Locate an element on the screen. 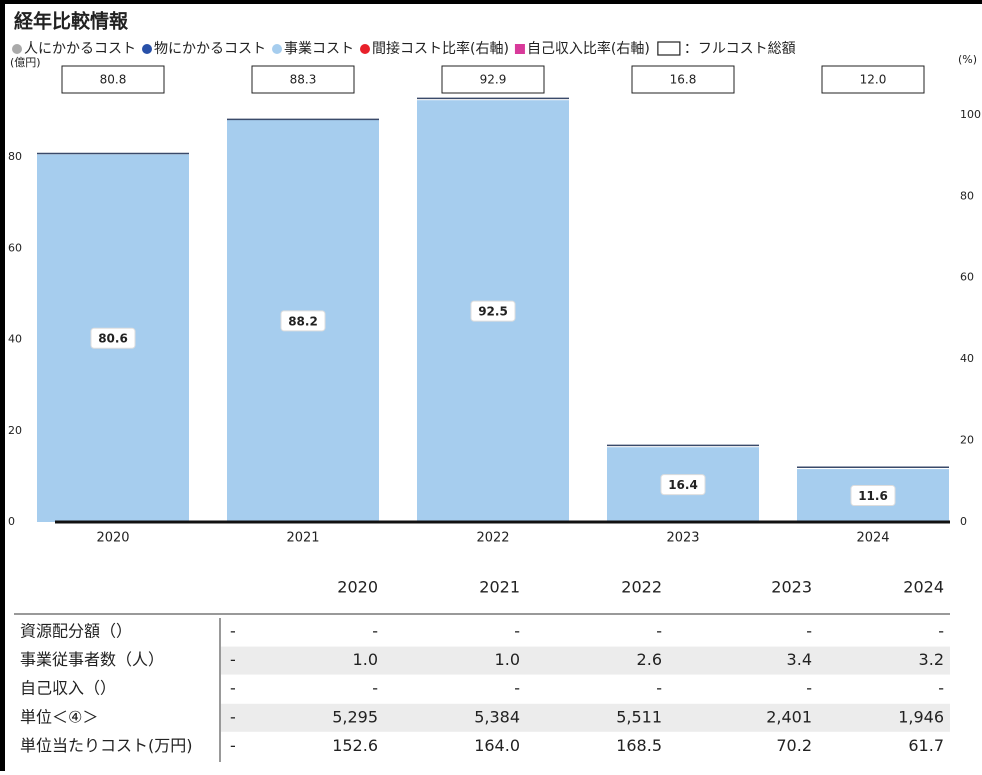 This screenshot has width=982, height=775. data-label: 11.6 is located at coordinates (873, 496).